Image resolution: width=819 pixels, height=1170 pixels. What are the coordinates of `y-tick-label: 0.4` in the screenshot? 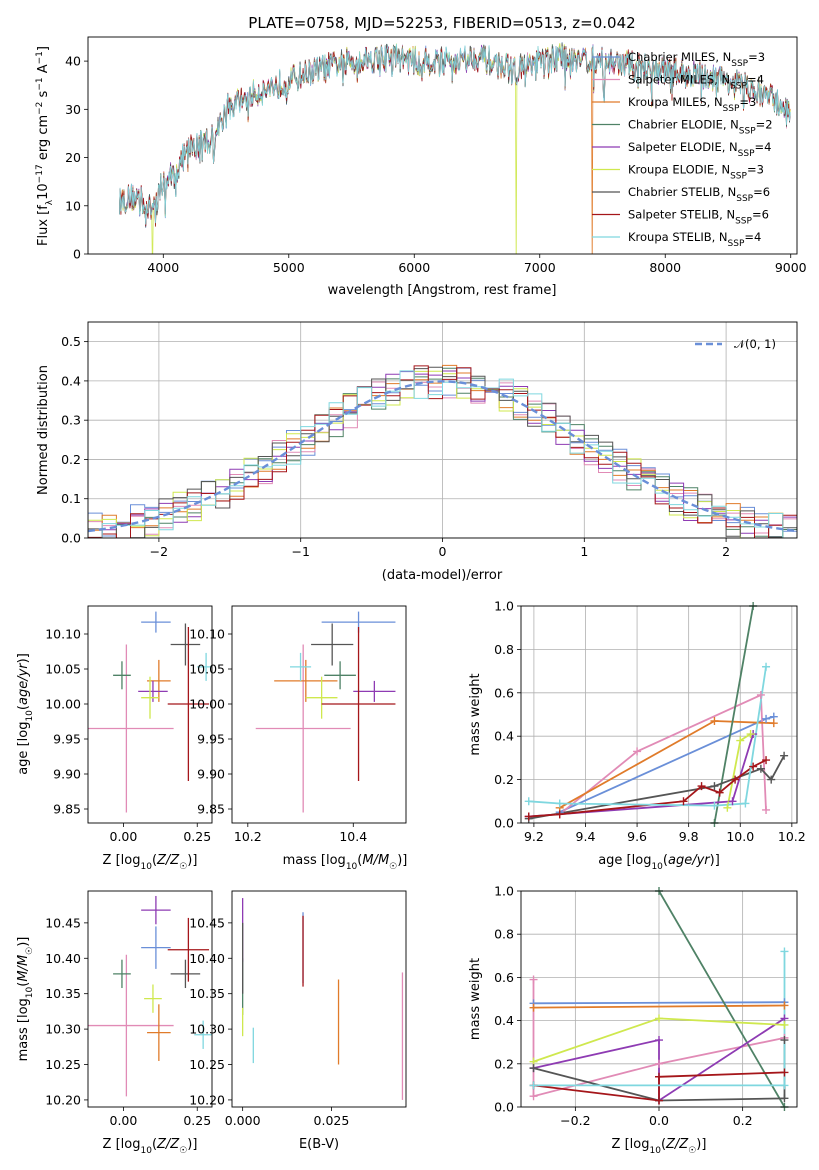 It's located at (504, 736).